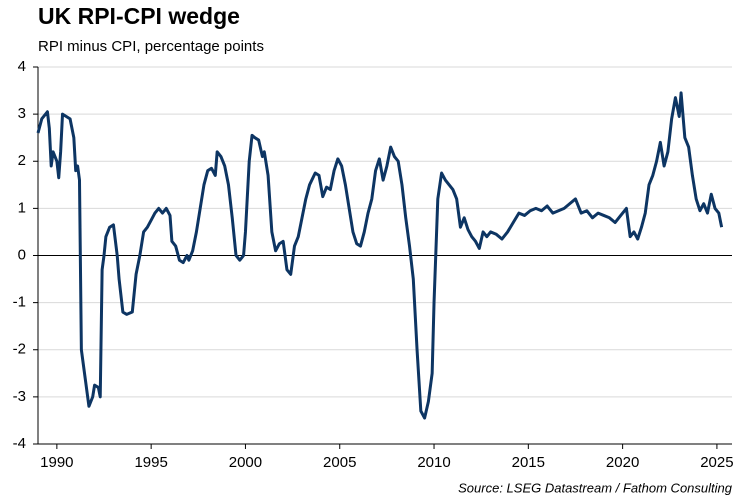  What do you see at coordinates (528, 462) in the screenshot?
I see `x-tick-label: 2015` at bounding box center [528, 462].